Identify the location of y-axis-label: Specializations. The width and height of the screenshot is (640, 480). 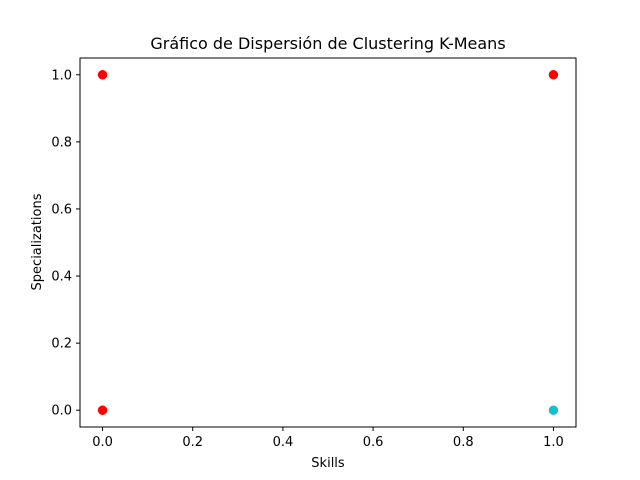
(37, 241).